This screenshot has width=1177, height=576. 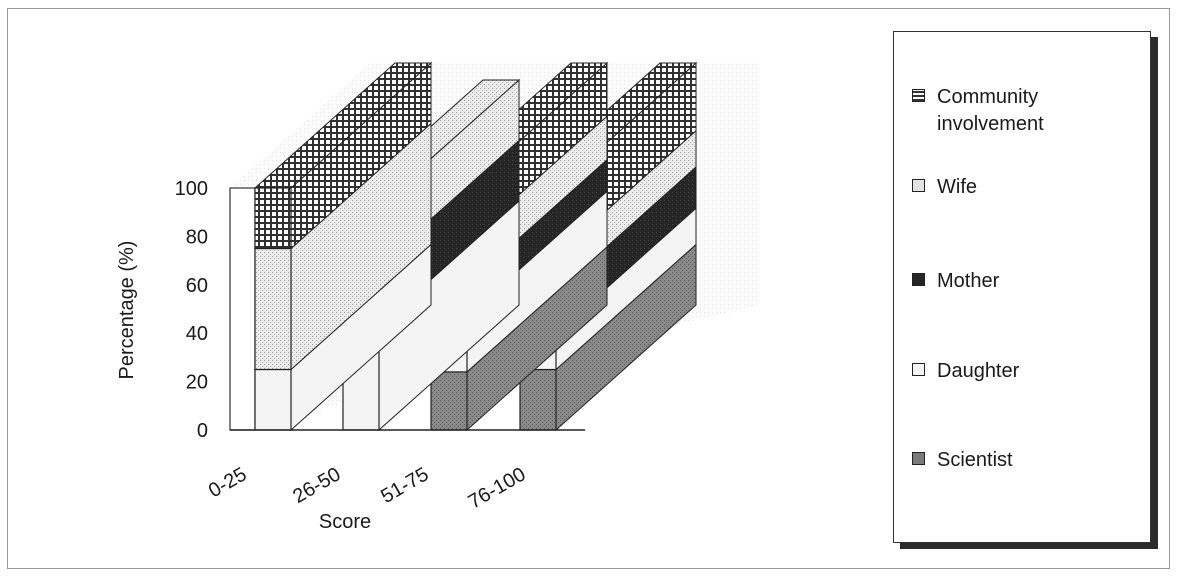 I want to click on legend-label-community: Community involvement, so click(x=990, y=110).